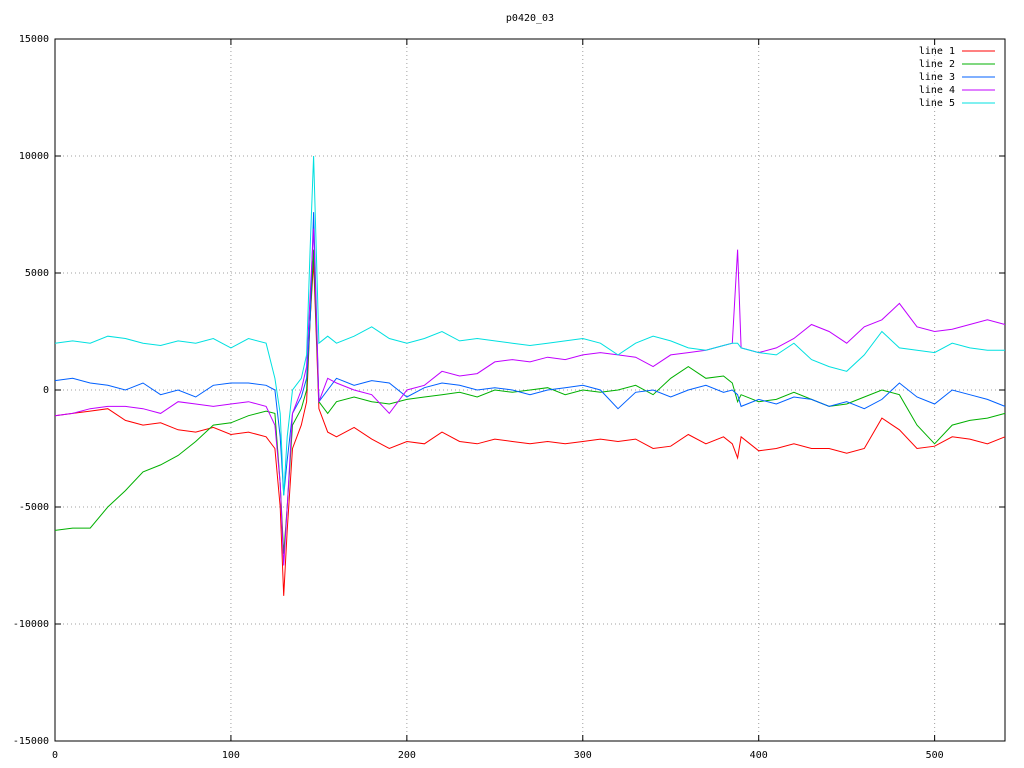 This screenshot has width=1024, height=768. What do you see at coordinates (583, 755) in the screenshot?
I see `x-tick-label: 300` at bounding box center [583, 755].